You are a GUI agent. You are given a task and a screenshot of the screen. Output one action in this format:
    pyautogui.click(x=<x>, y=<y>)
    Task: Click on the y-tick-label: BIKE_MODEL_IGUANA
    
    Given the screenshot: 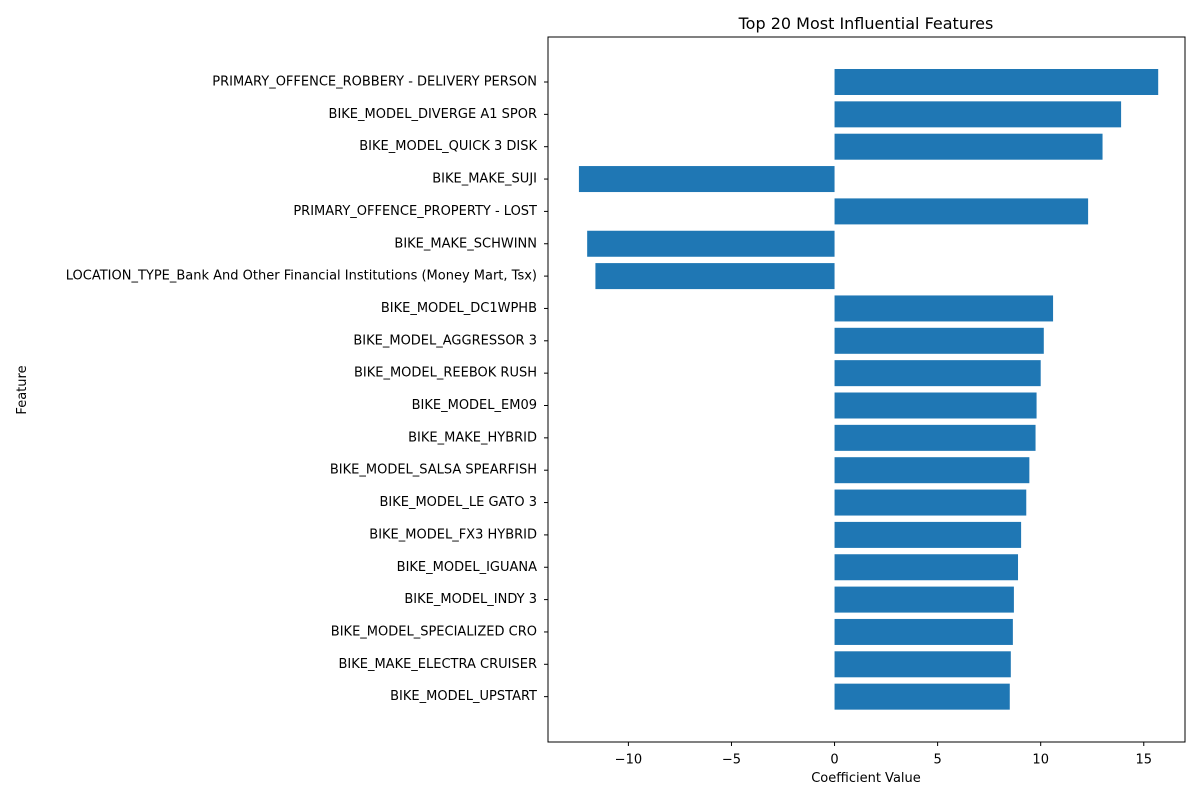 What is the action you would take?
    pyautogui.click(x=467, y=567)
    